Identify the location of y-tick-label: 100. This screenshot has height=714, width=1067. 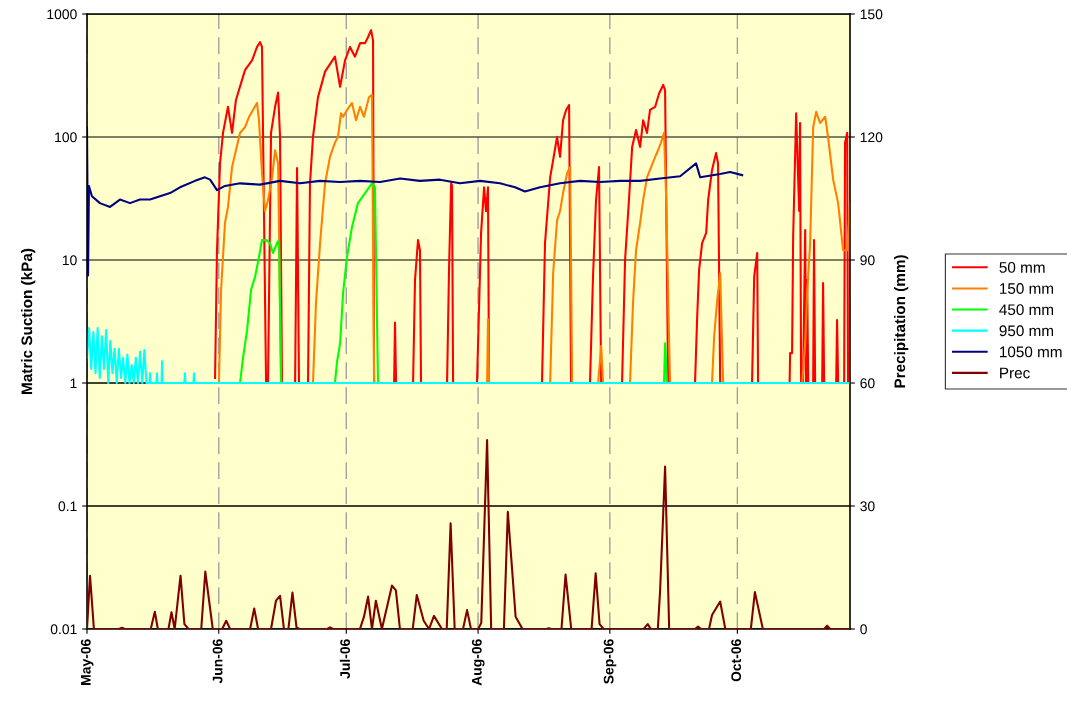
(66, 137).